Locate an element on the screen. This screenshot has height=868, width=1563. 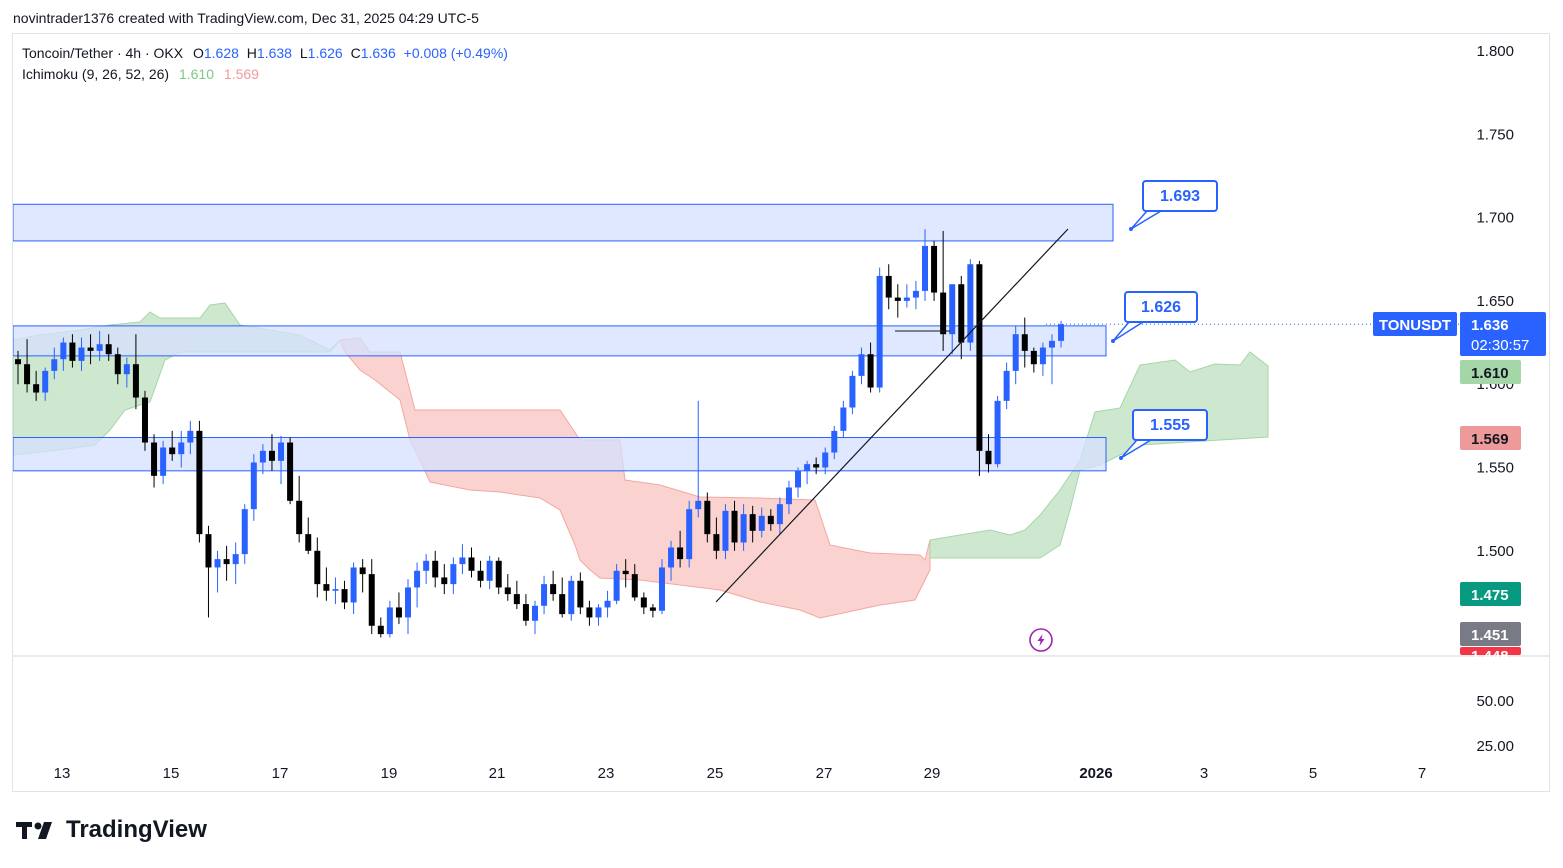
close-value: 1.636 is located at coordinates (378, 53).